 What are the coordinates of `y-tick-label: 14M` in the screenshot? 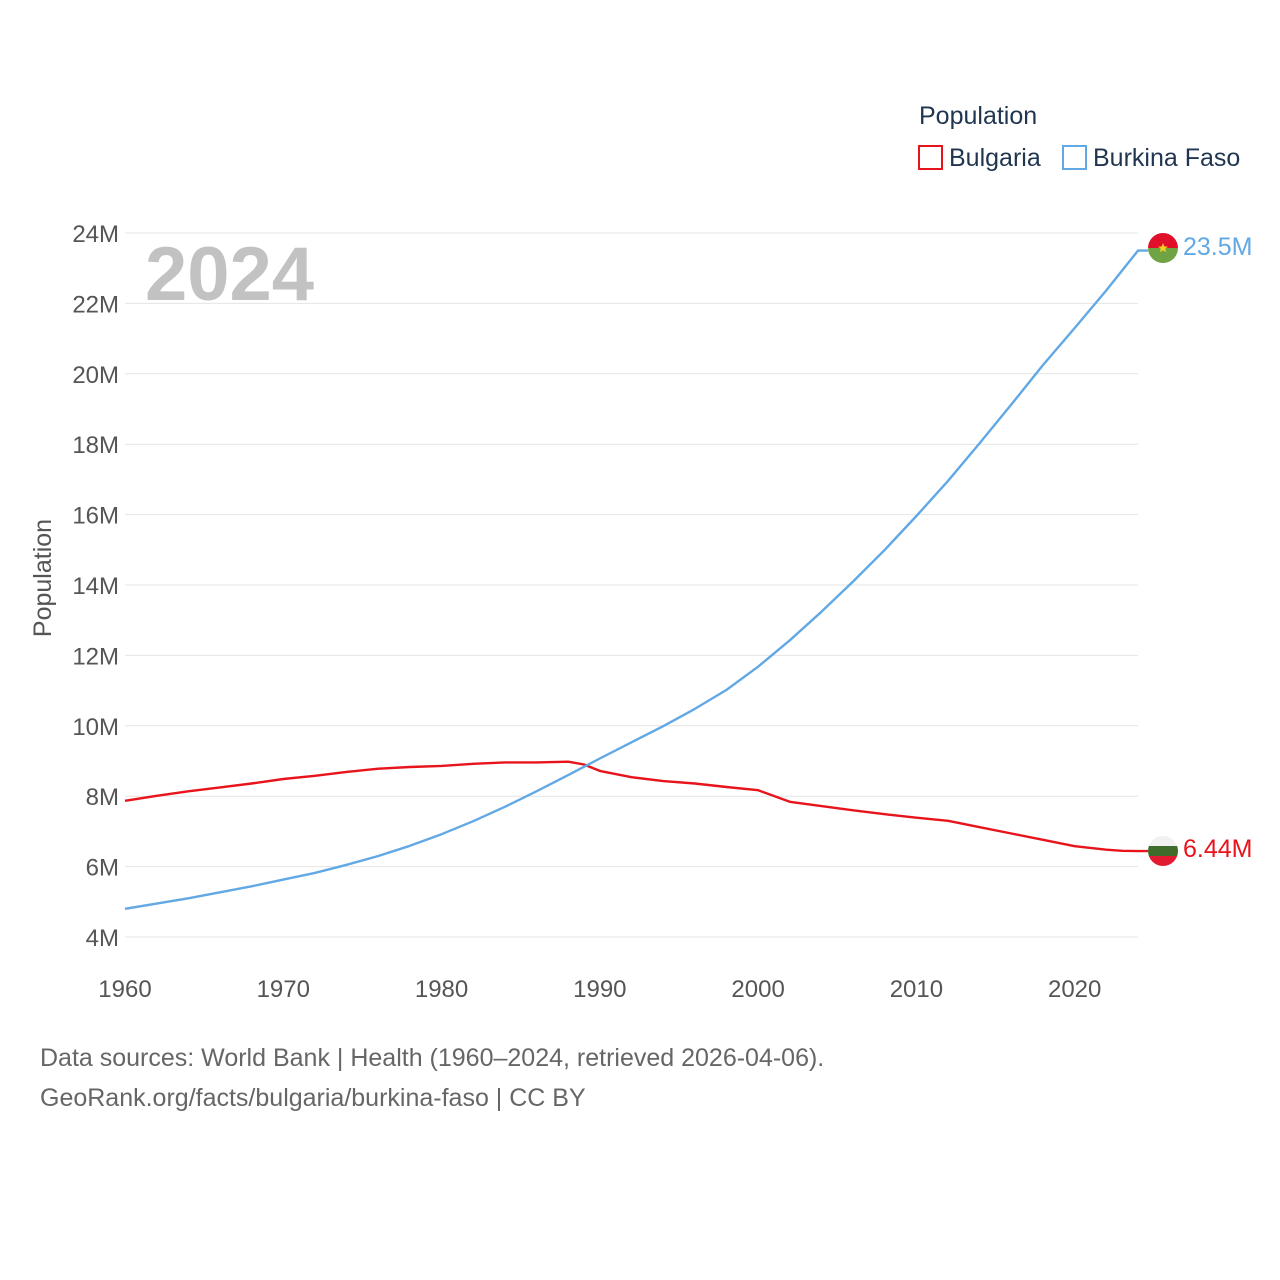 It's located at (95, 586).